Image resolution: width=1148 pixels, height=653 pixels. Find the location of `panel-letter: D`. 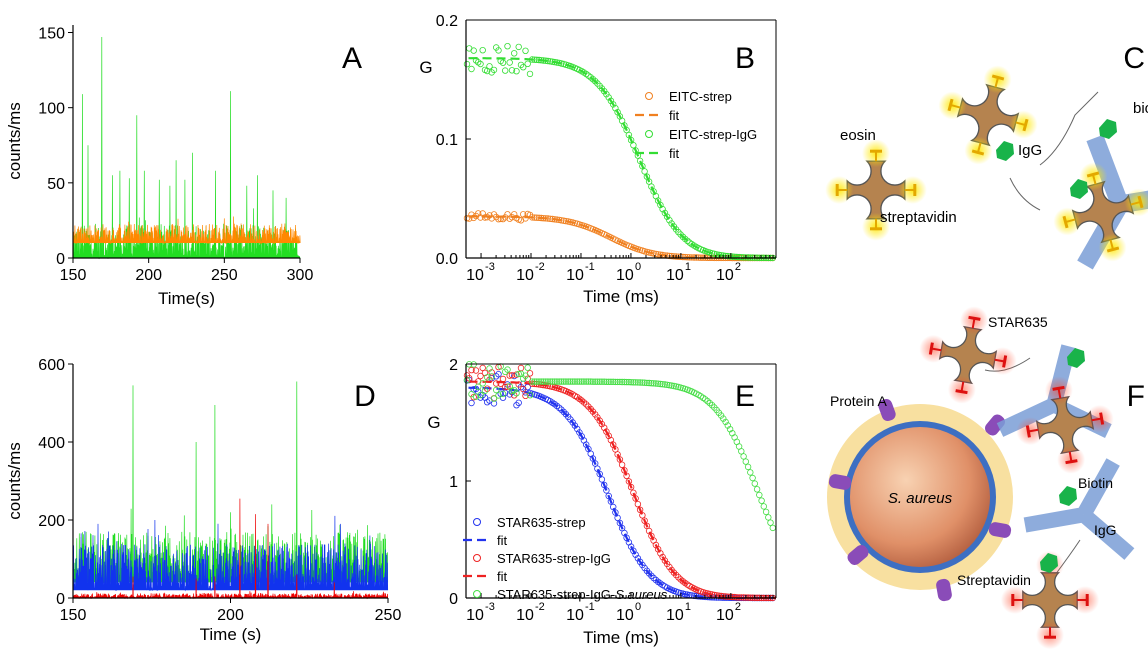

panel-letter: D is located at coordinates (365, 396).